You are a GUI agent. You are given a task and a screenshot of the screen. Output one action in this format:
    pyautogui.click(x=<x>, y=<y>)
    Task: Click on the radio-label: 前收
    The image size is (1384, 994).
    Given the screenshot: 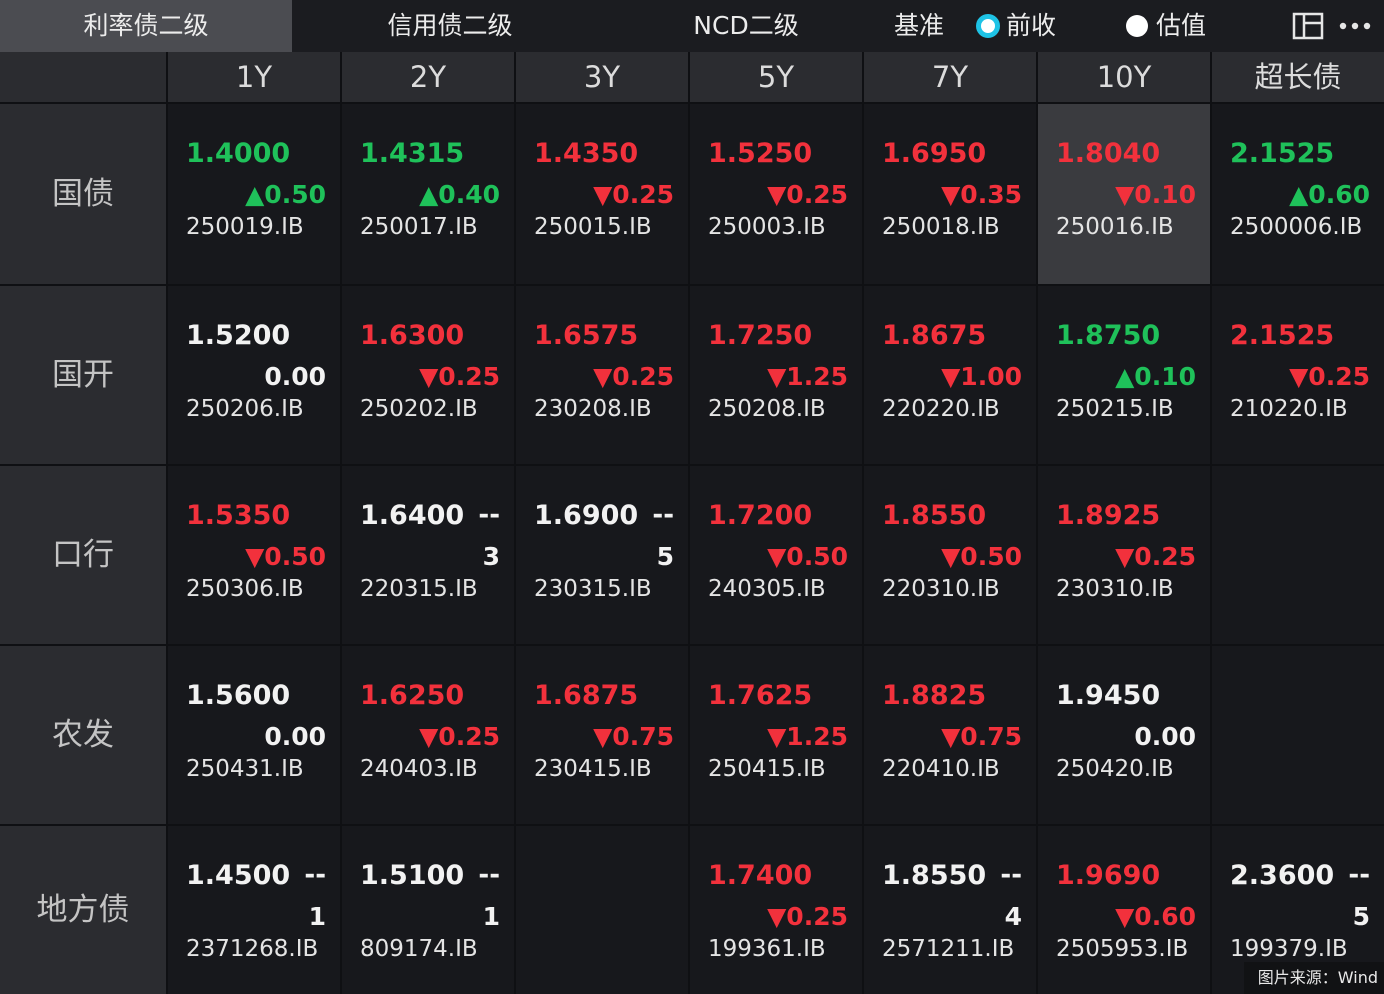 What is the action you would take?
    pyautogui.click(x=1031, y=25)
    